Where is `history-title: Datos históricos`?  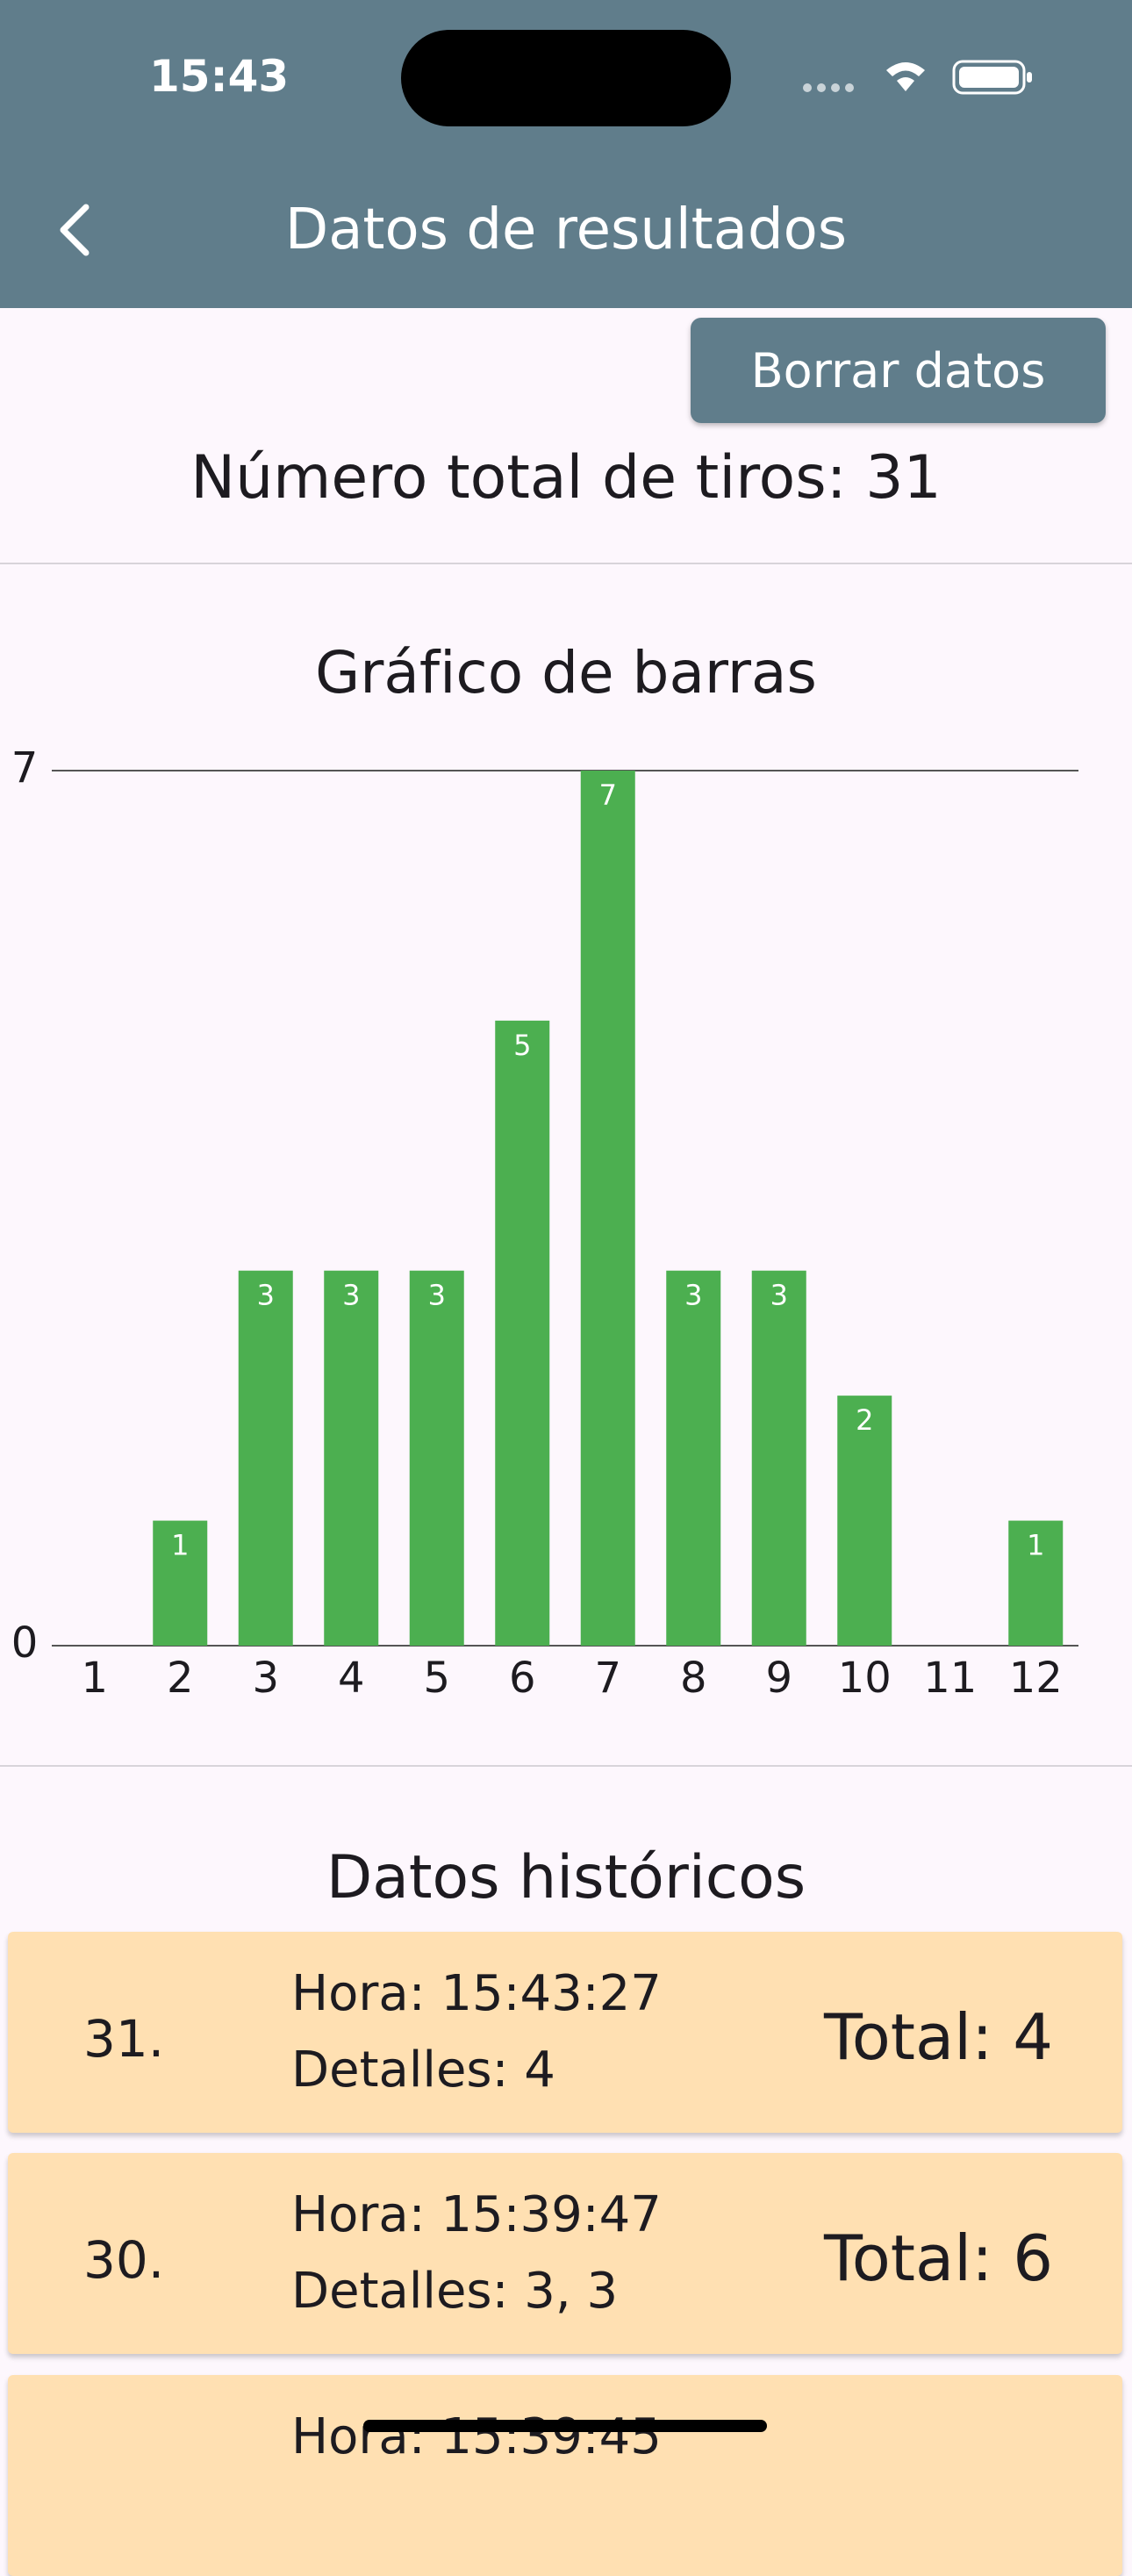
history-title: Datos históricos is located at coordinates (566, 1877).